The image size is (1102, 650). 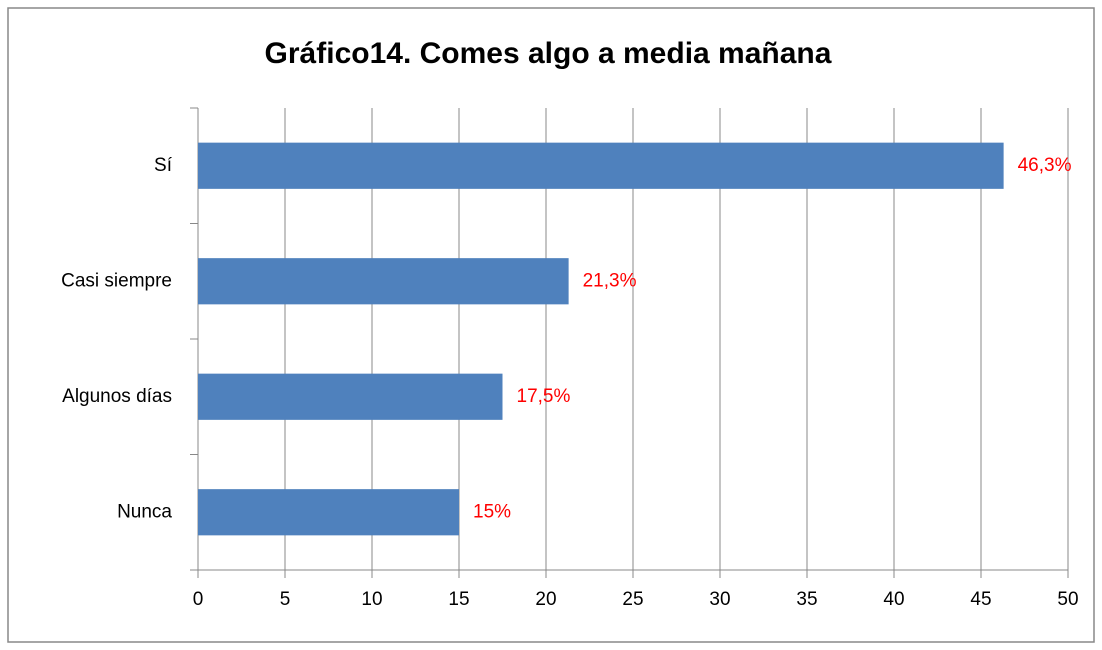 What do you see at coordinates (458, 599) in the screenshot?
I see `x-tick-label: 15` at bounding box center [458, 599].